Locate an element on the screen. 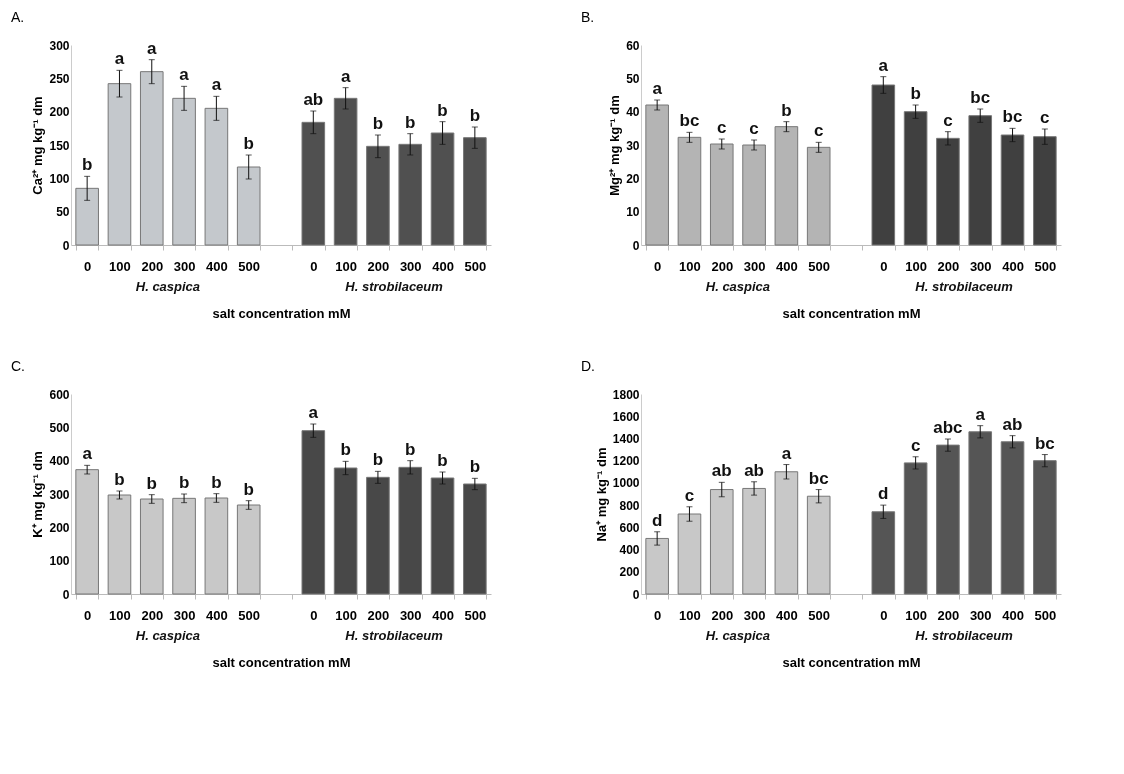 This screenshot has width=1124, height=774. y-axis-title: Ca²⁺ mg kg⁻¹ dm is located at coordinates (38, 145).